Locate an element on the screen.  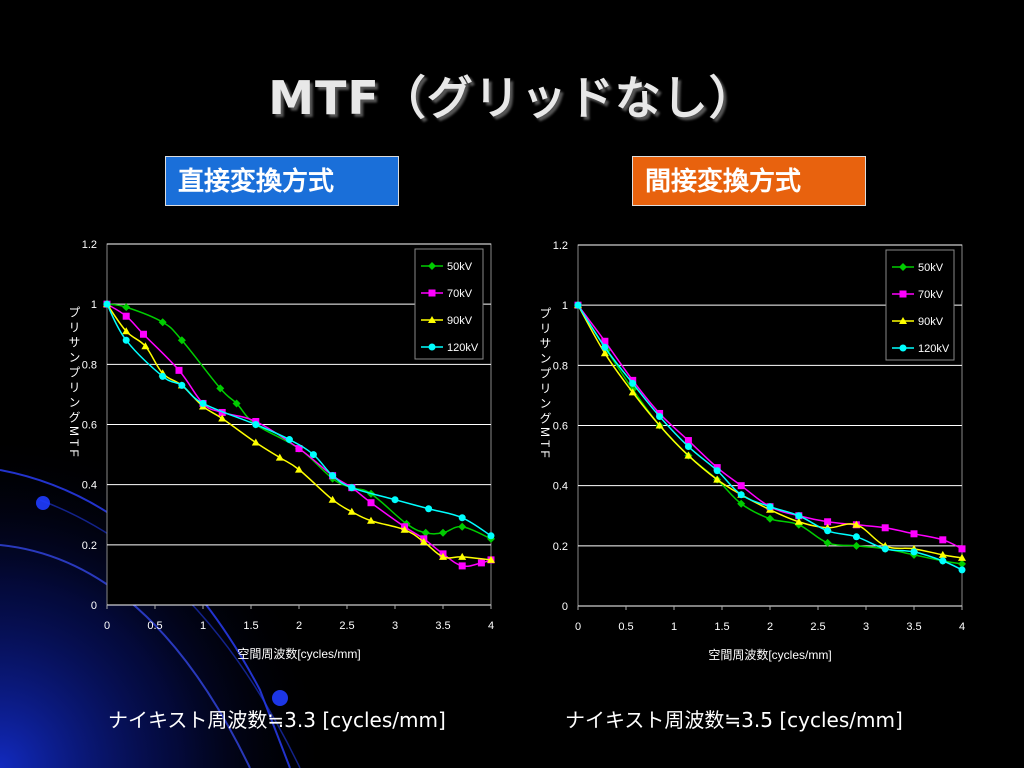
decor-dot is located at coordinates (280, 698).